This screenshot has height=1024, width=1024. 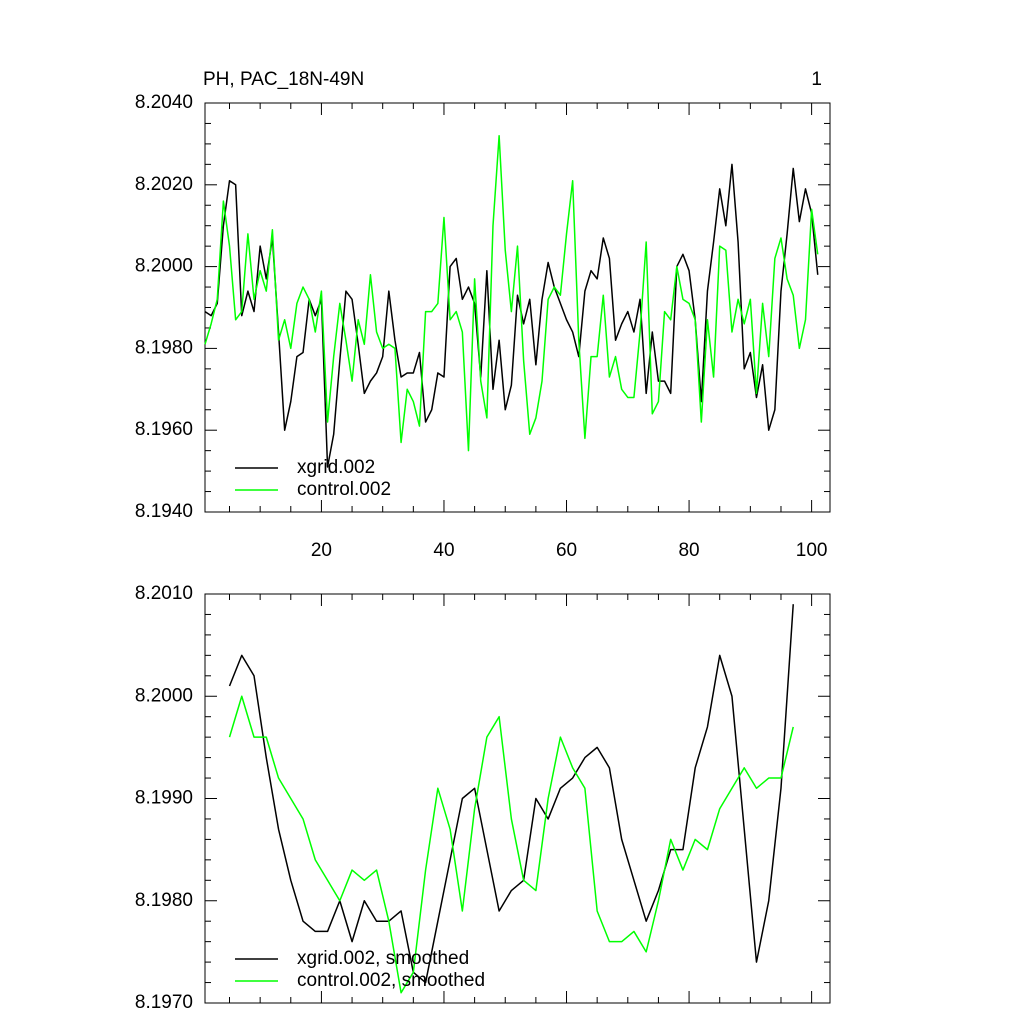 What do you see at coordinates (164, 593) in the screenshot?
I see `y-tick-label: 8.2010` at bounding box center [164, 593].